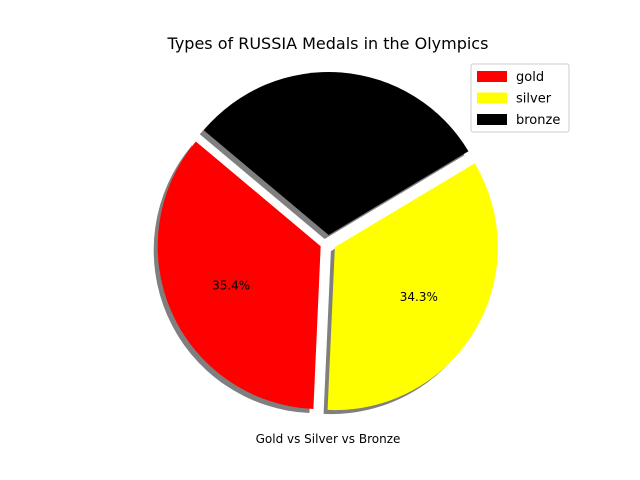 The width and height of the screenshot is (640, 480). I want to click on chart-title: Types of RUSSIA Medals in the Olympics, so click(328, 43).